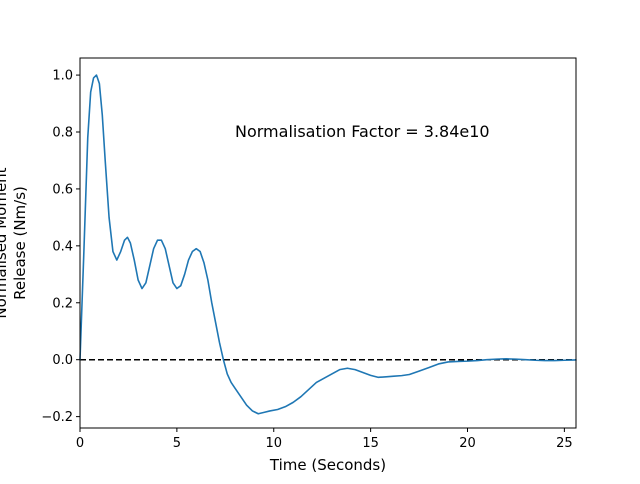  What do you see at coordinates (370, 443) in the screenshot?
I see `x-tick-label: 15` at bounding box center [370, 443].